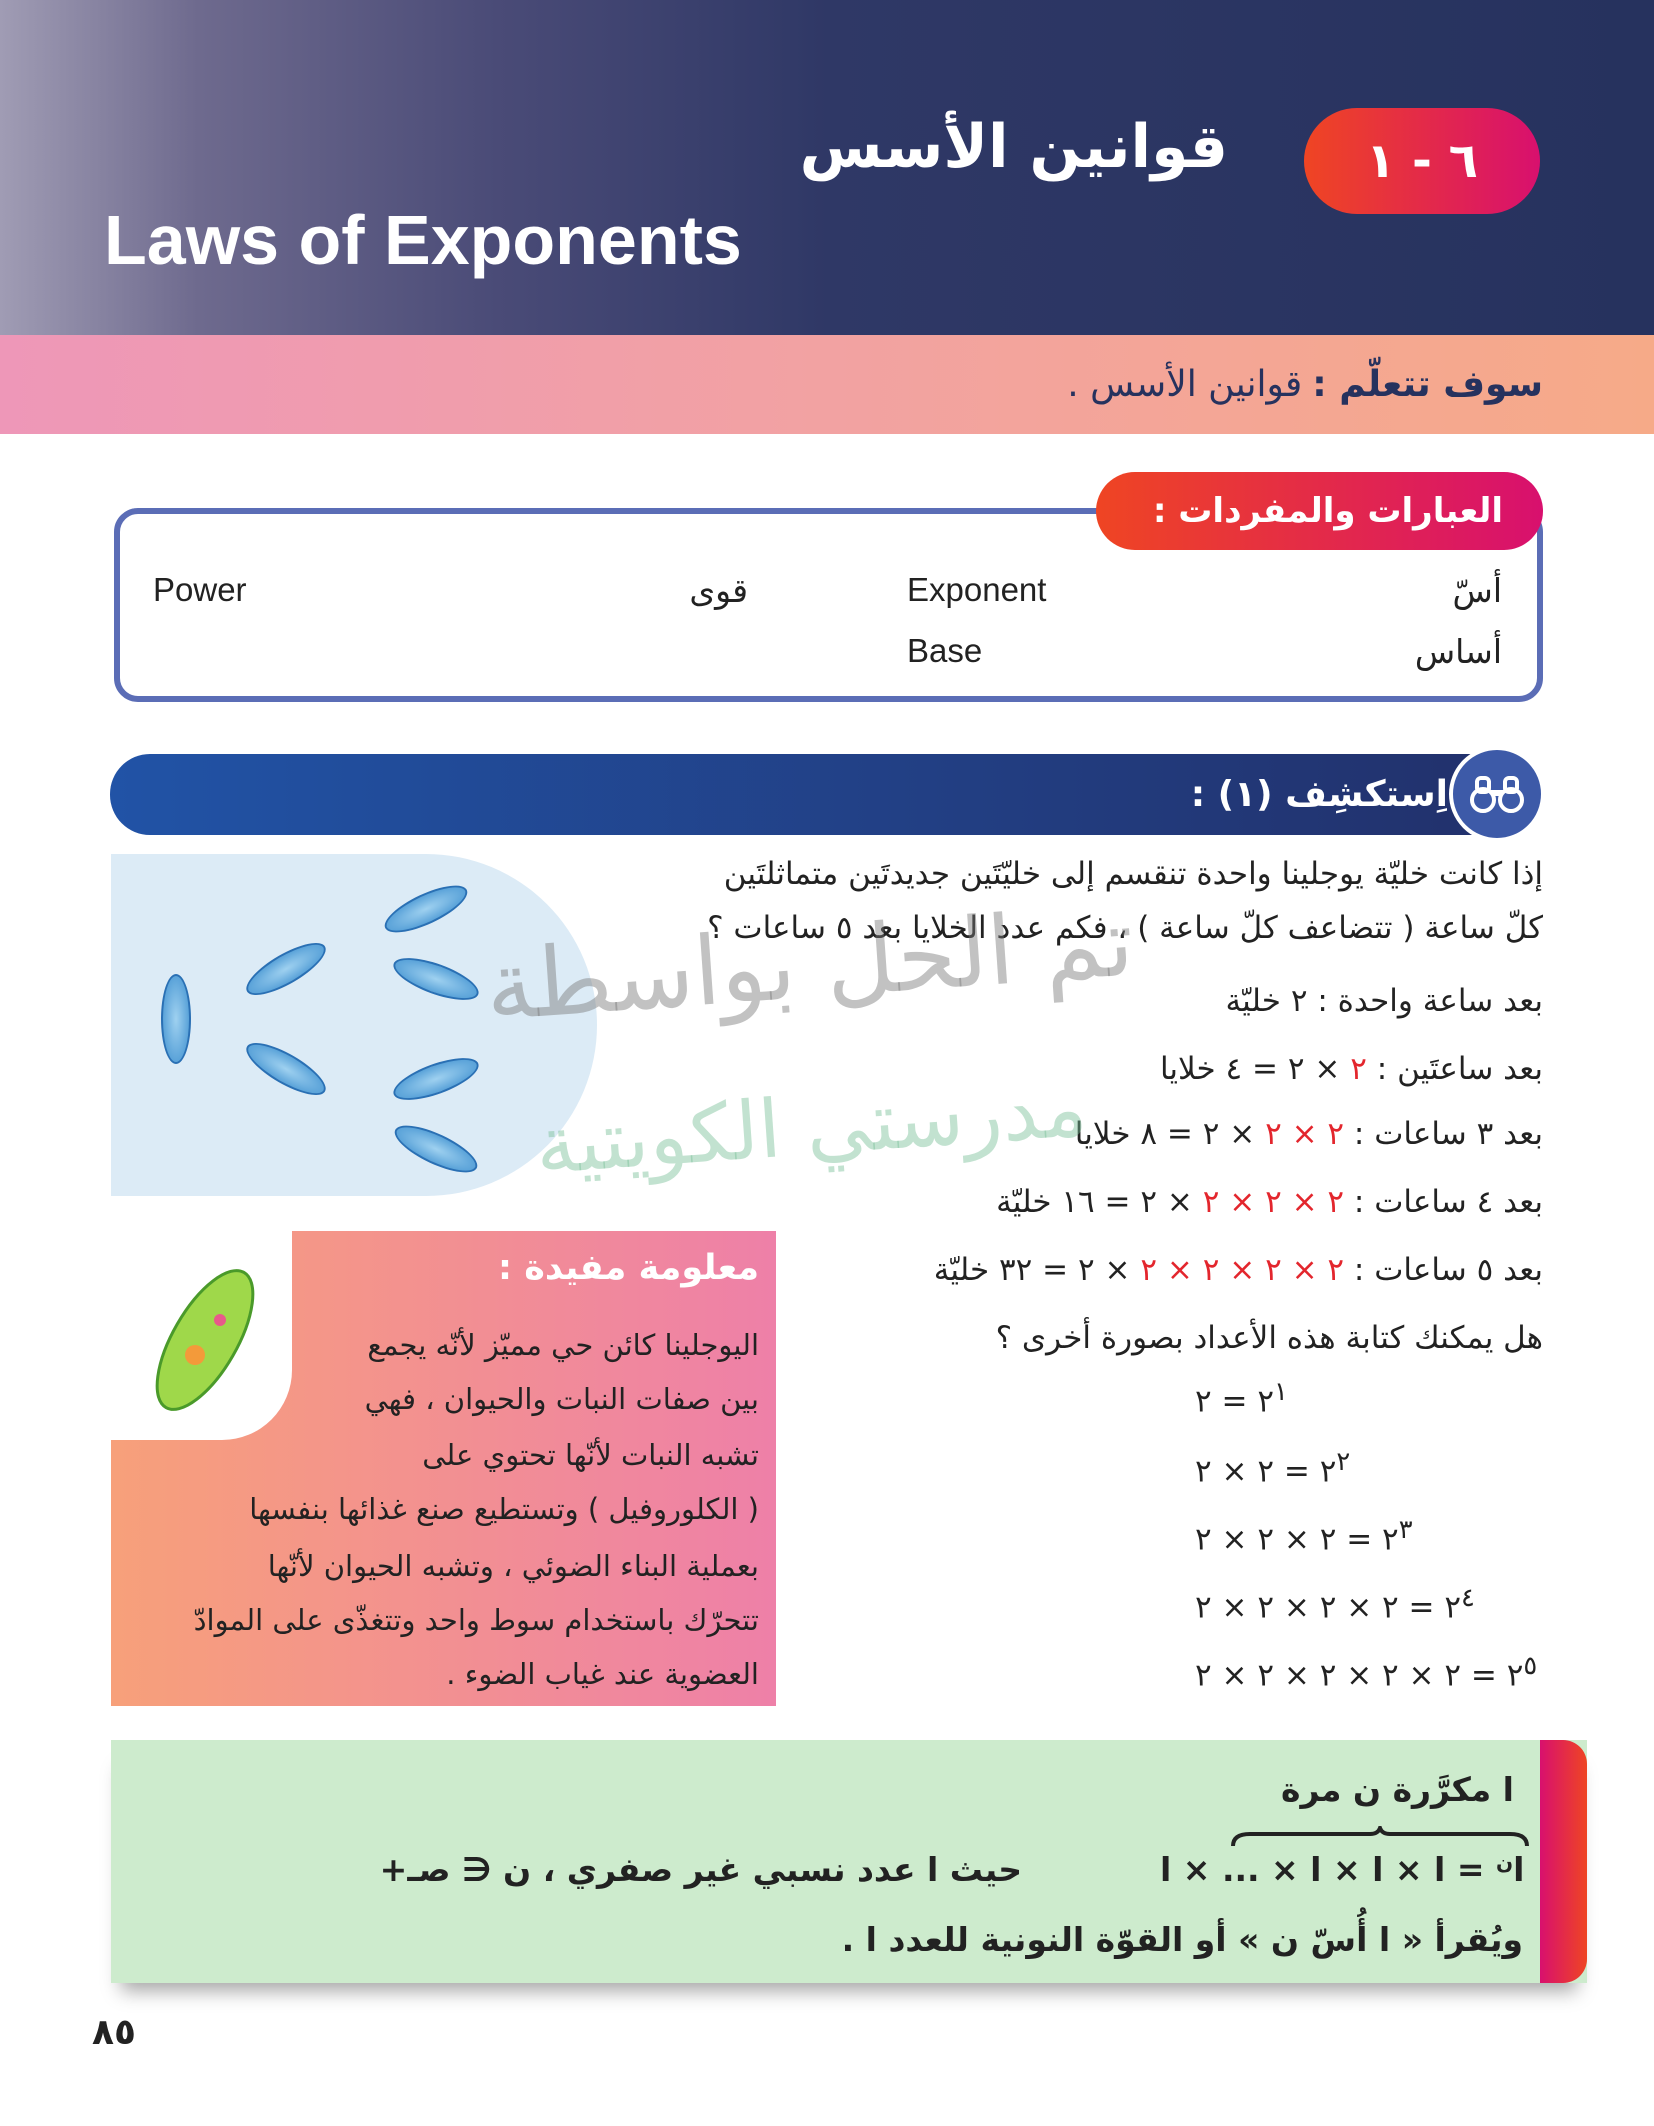 This screenshot has width=1654, height=2126. I want to click on row-red: ٢ × ٢ × ٢, so click(1273, 1202).